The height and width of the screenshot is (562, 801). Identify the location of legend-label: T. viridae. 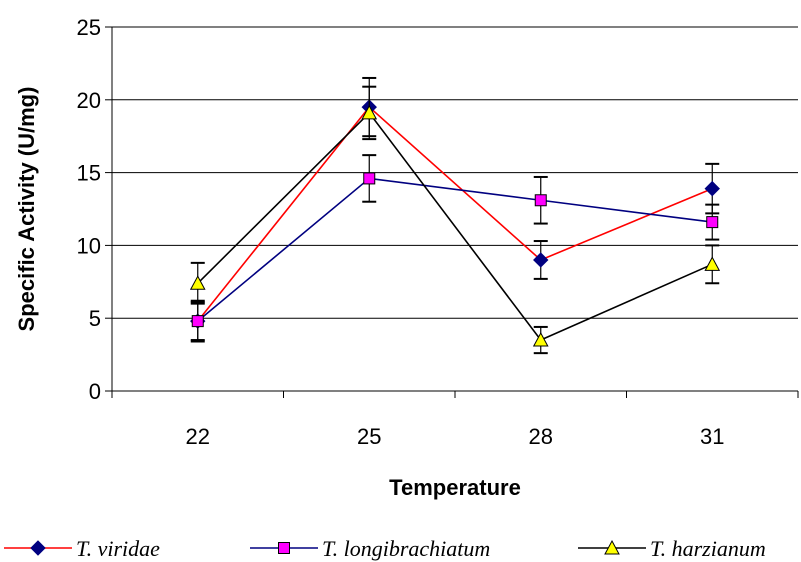
(118, 548).